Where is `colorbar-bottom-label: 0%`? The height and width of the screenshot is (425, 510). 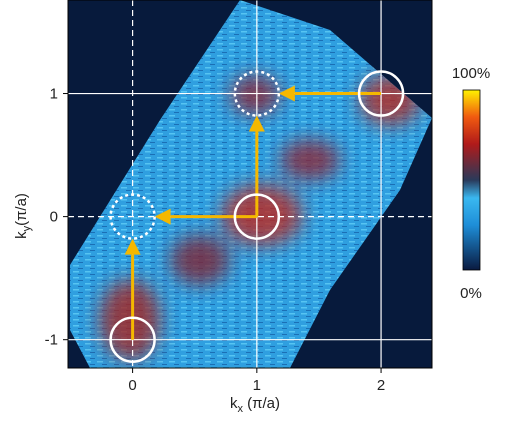 colorbar-bottom-label: 0% is located at coordinates (471, 293).